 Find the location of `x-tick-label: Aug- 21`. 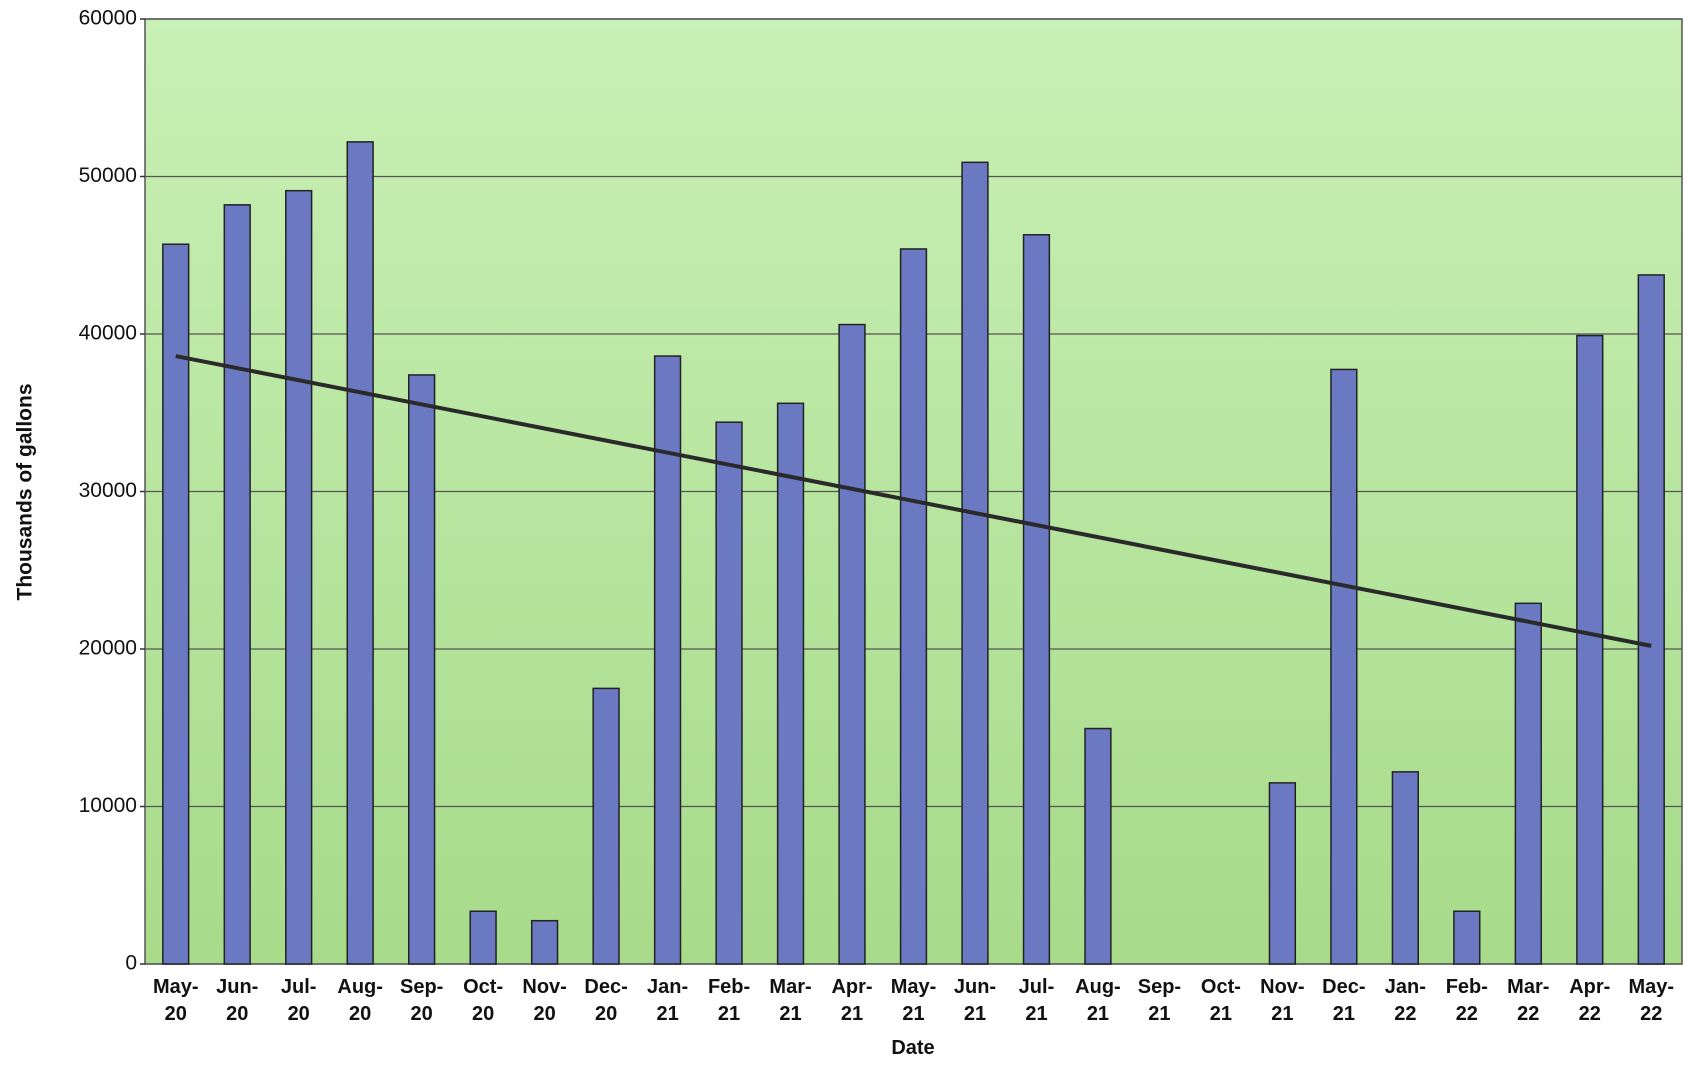

x-tick-label: Aug- 21 is located at coordinates (1098, 1000).